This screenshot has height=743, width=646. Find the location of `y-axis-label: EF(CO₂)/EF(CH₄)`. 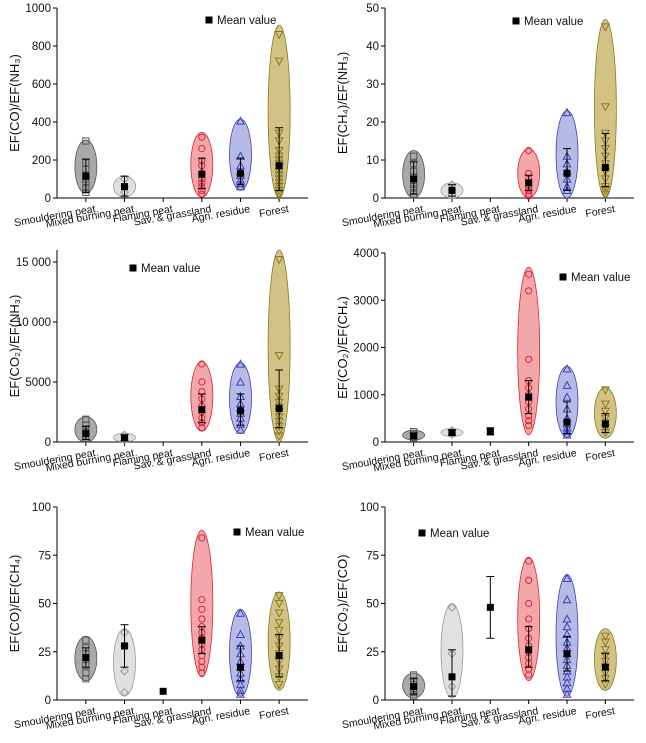

y-axis-label: EF(CO₂)/EF(CH₄) is located at coordinates (342, 347).